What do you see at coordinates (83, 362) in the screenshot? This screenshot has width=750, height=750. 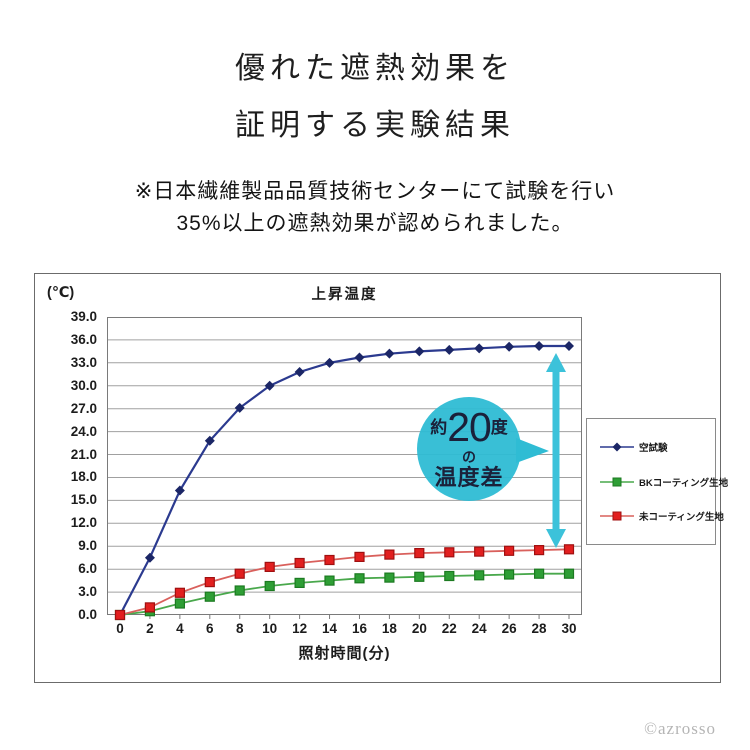 I see `y-tick-label: 33.0` at bounding box center [83, 362].